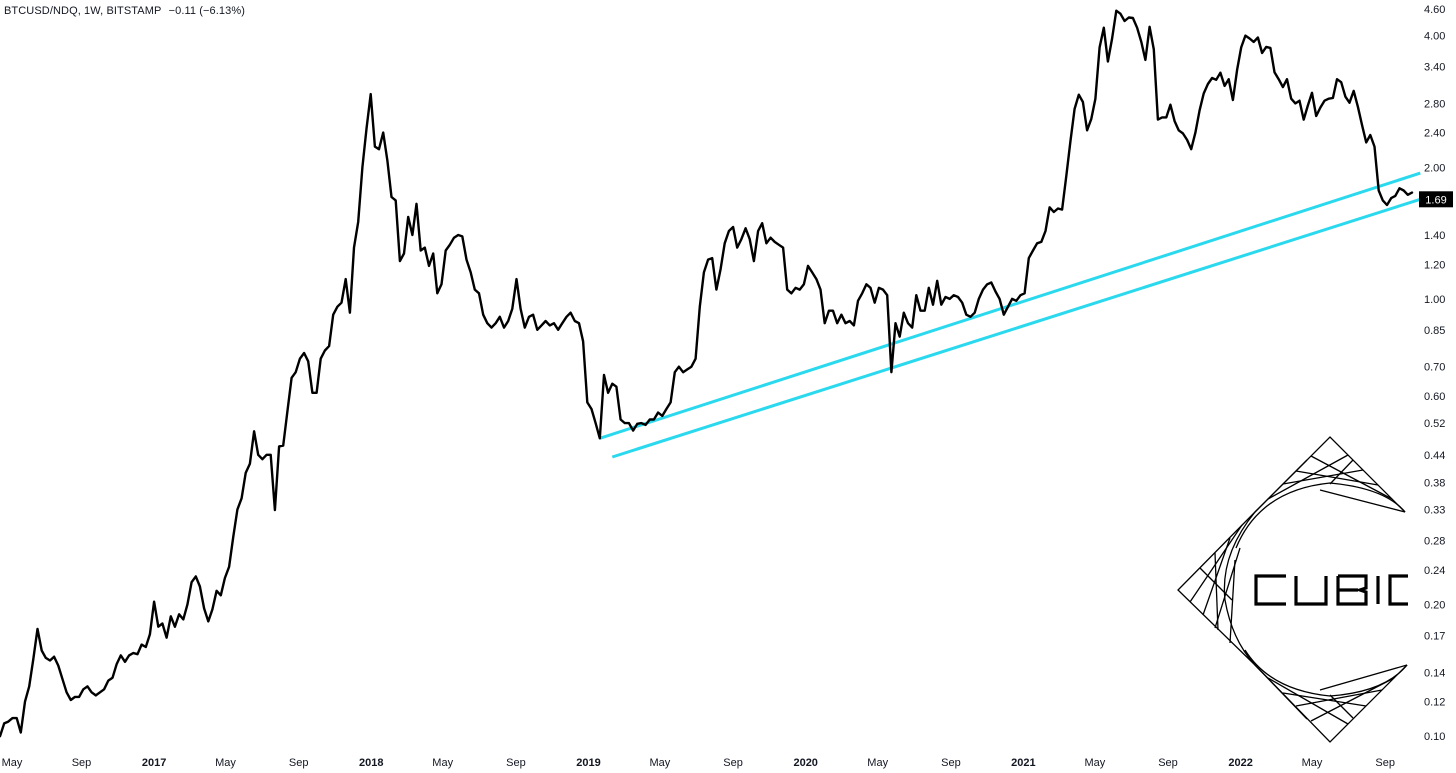 This screenshot has height=773, width=1456. Describe the element at coordinates (1434, 511) in the screenshot. I see `y-tick-label: 0.33` at that location.